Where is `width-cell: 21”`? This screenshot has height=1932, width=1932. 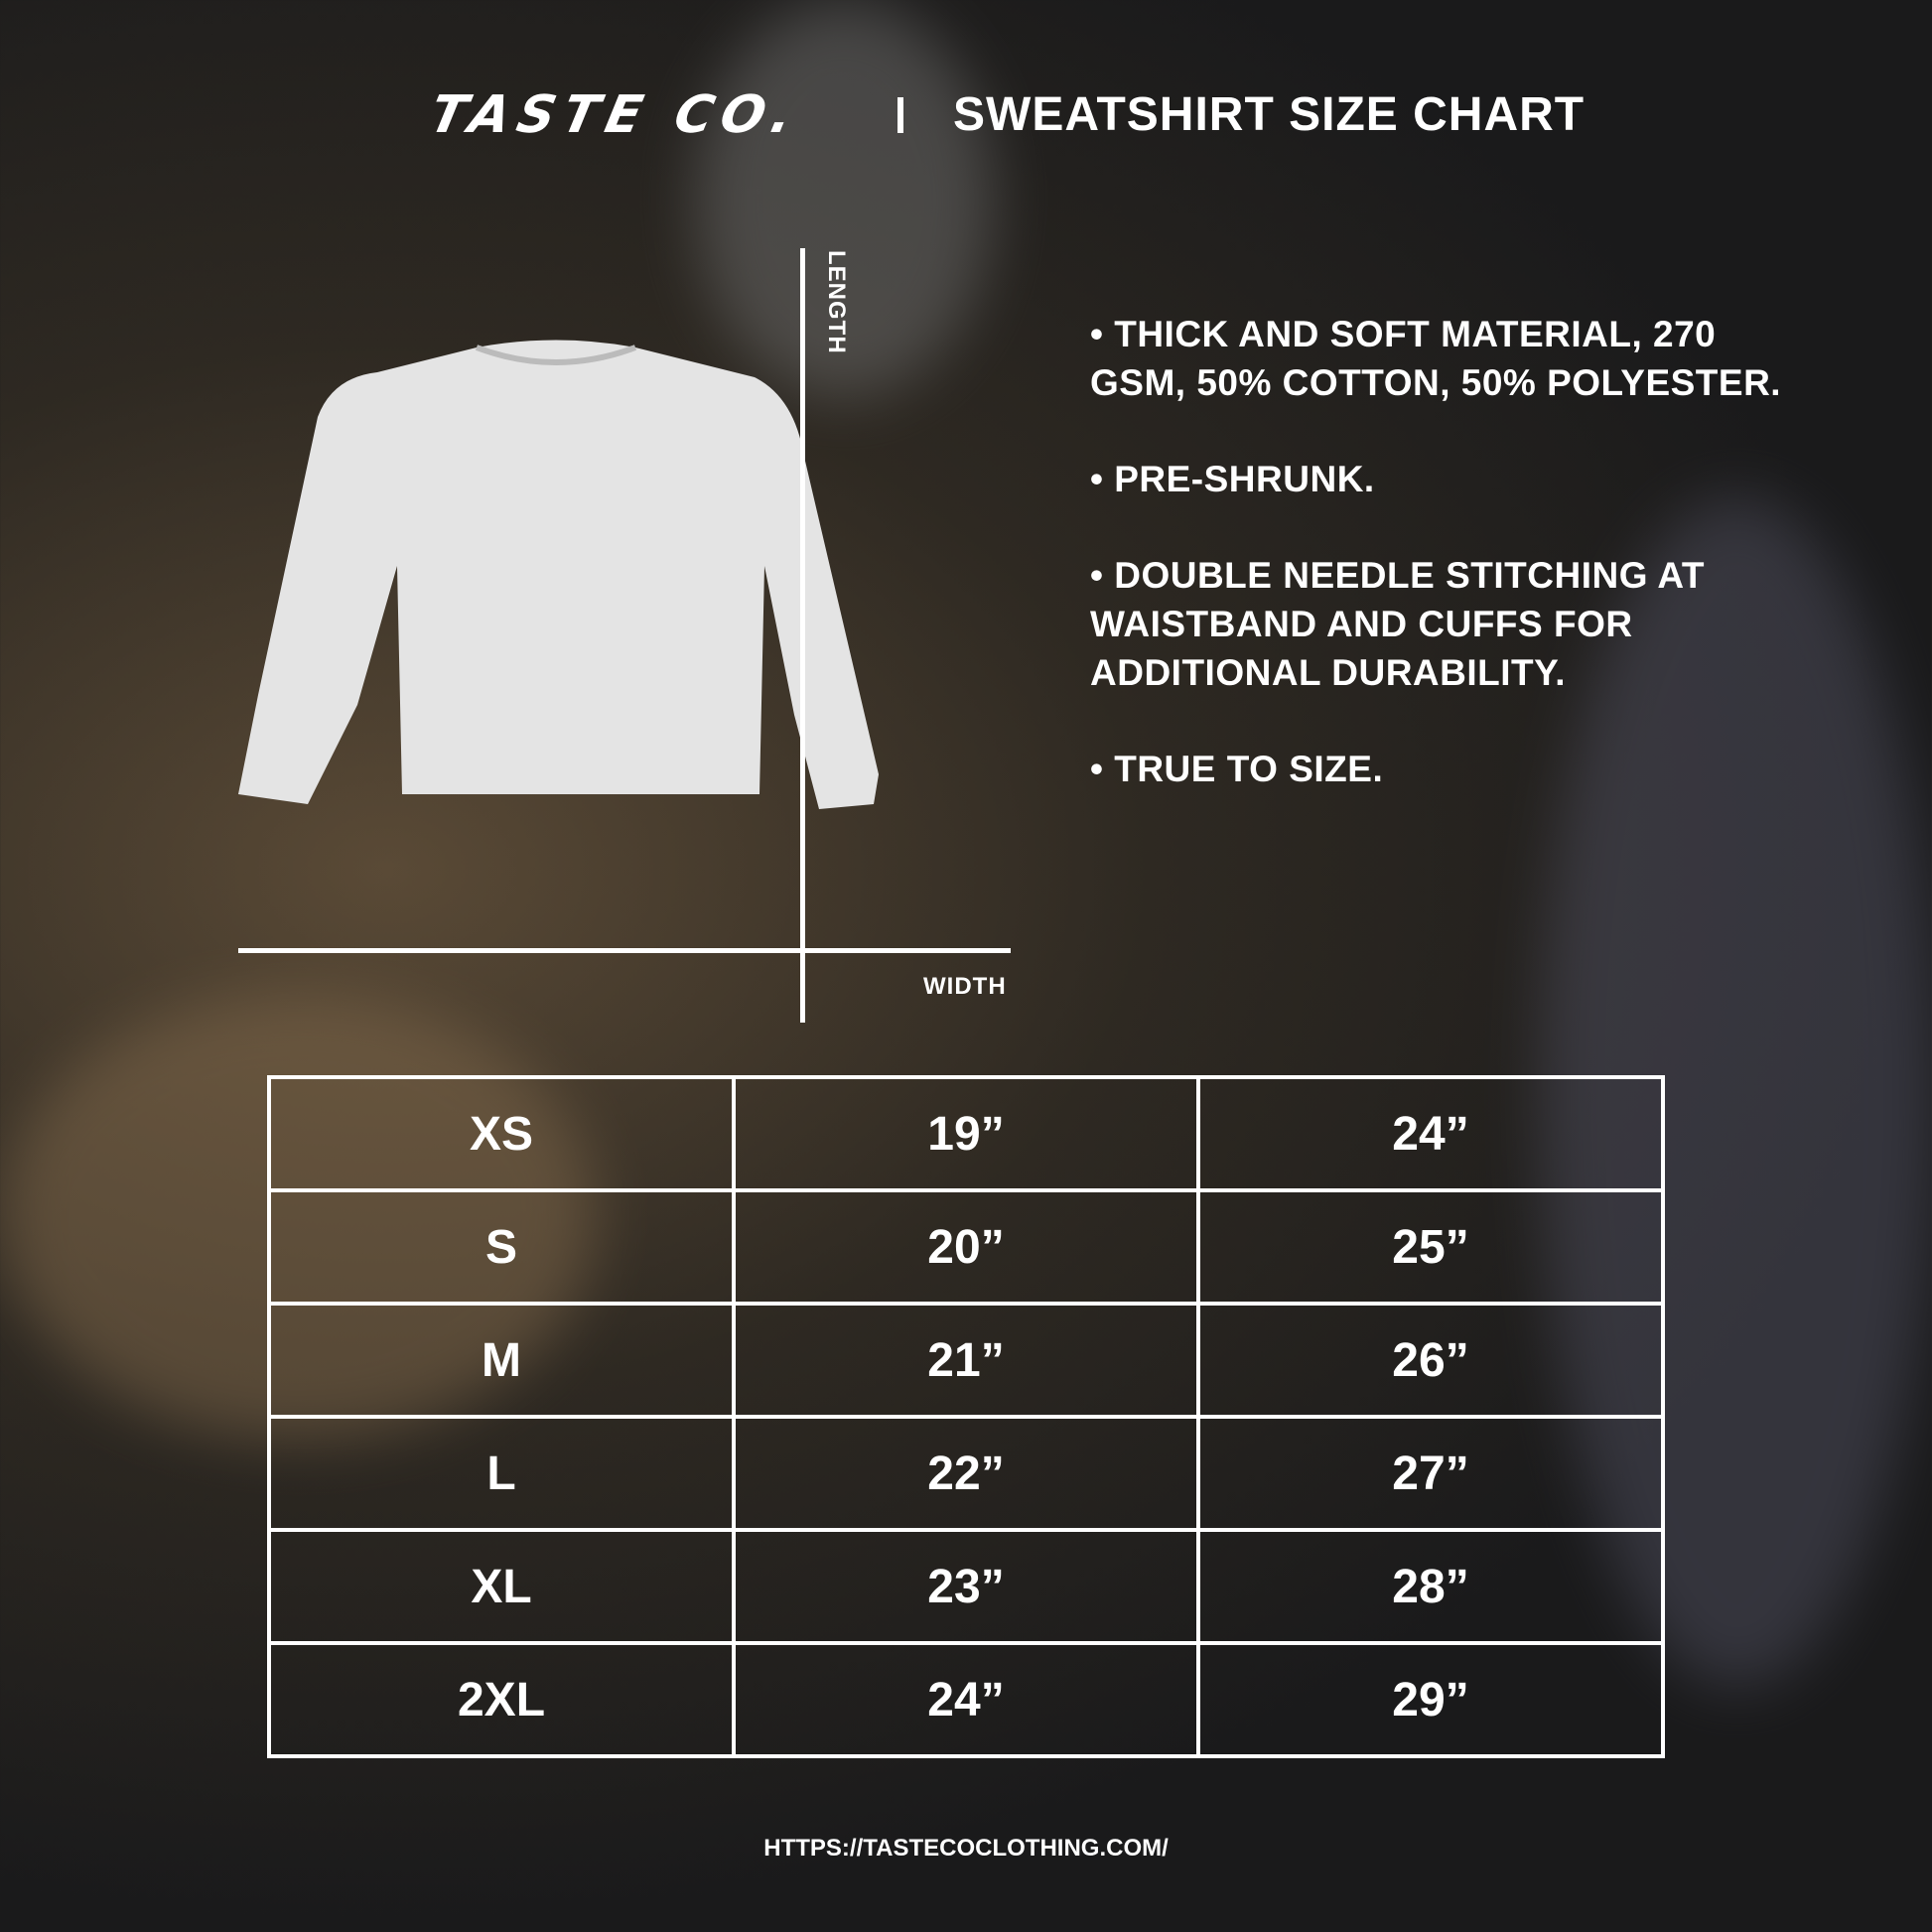 width-cell: 21” is located at coordinates (966, 1361).